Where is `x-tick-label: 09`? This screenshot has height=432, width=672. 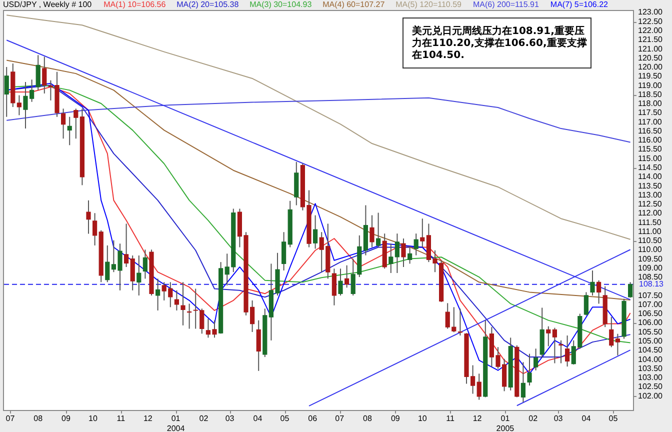
x-tick-label: 09 is located at coordinates (395, 418).